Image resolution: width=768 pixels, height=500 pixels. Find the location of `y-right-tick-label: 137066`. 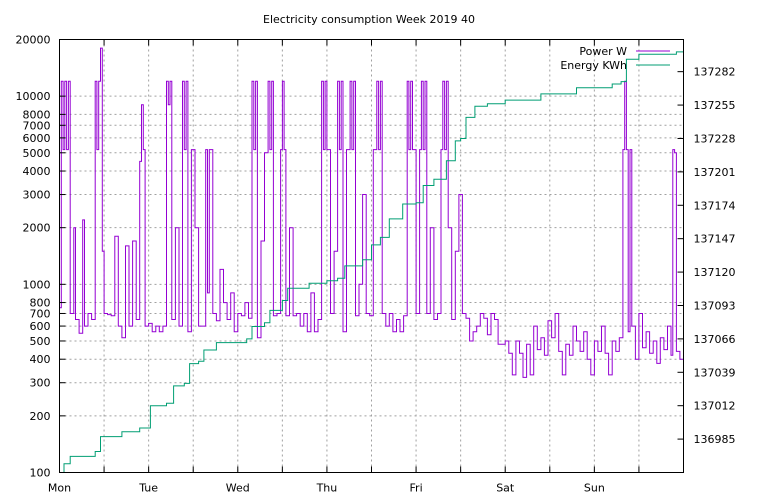

y-right-tick-label: 137066 is located at coordinates (715, 339).